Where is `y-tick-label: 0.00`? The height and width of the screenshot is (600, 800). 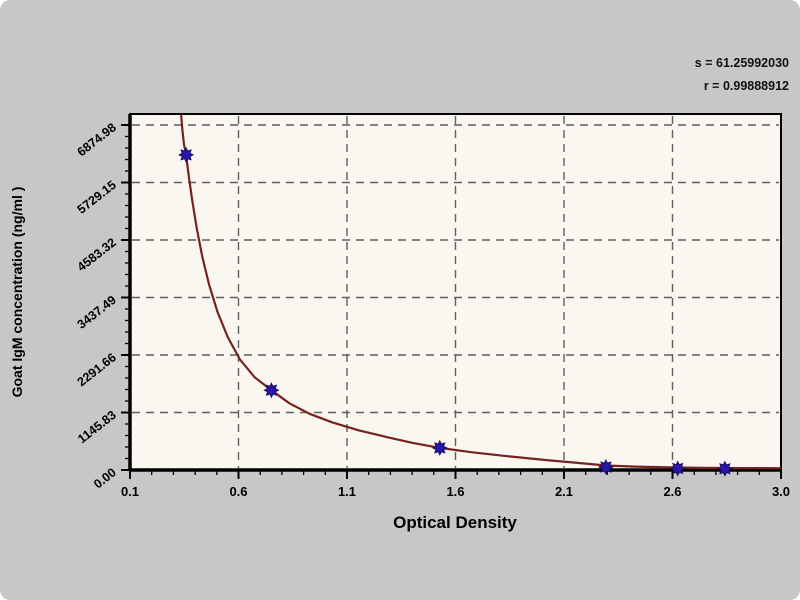
y-tick-label: 0.00 is located at coordinates (105, 478).